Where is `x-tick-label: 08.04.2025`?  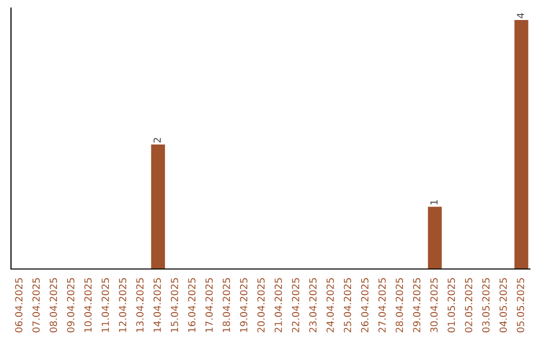
x-tick-label: 08.04.2025 is located at coordinates (54, 305).